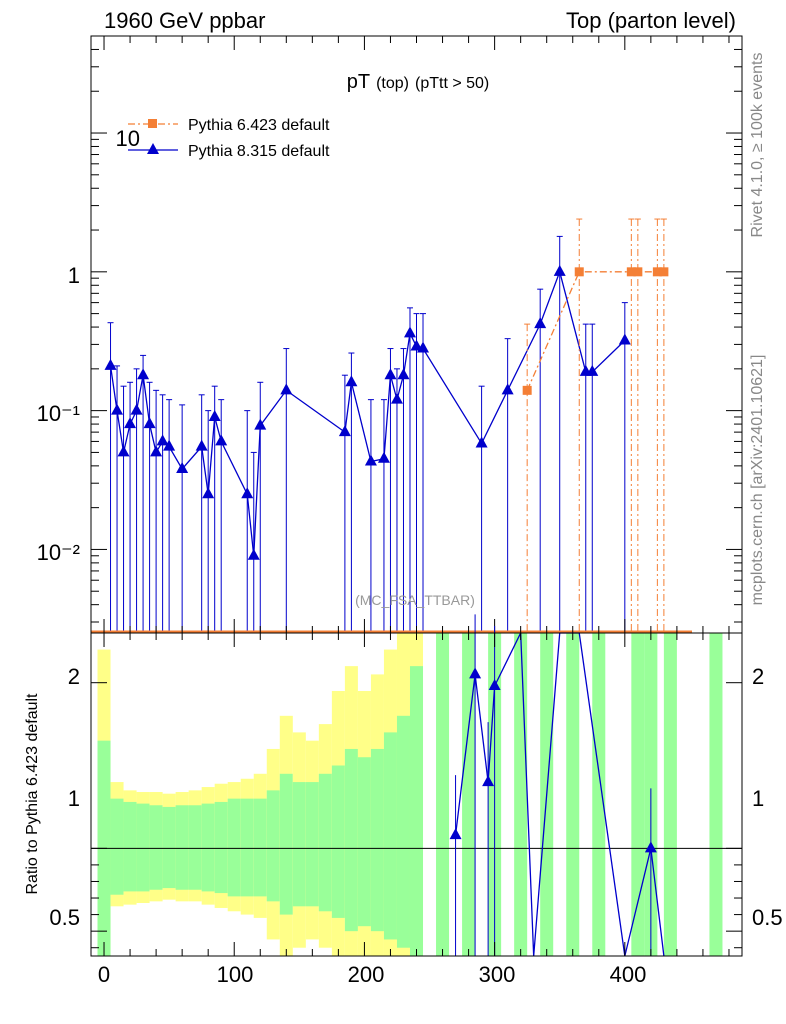 The image size is (786, 1024). What do you see at coordinates (767, 917) in the screenshot?
I see `ratio-ytick-label-0.5-right: 0.5` at bounding box center [767, 917].